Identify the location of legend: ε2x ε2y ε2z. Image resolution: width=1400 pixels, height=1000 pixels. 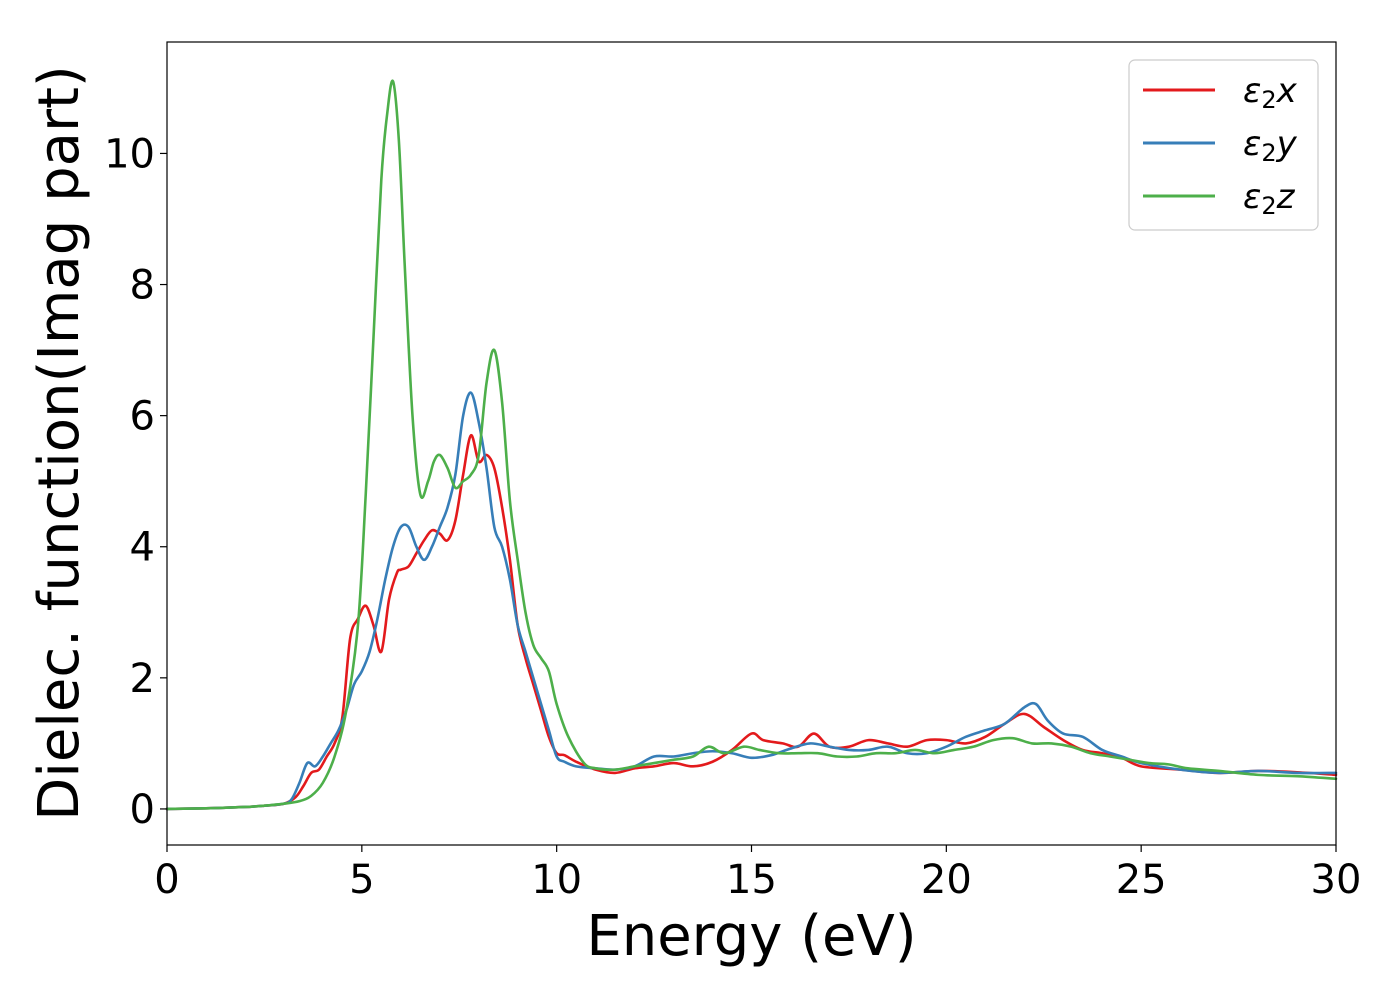
(1223, 145).